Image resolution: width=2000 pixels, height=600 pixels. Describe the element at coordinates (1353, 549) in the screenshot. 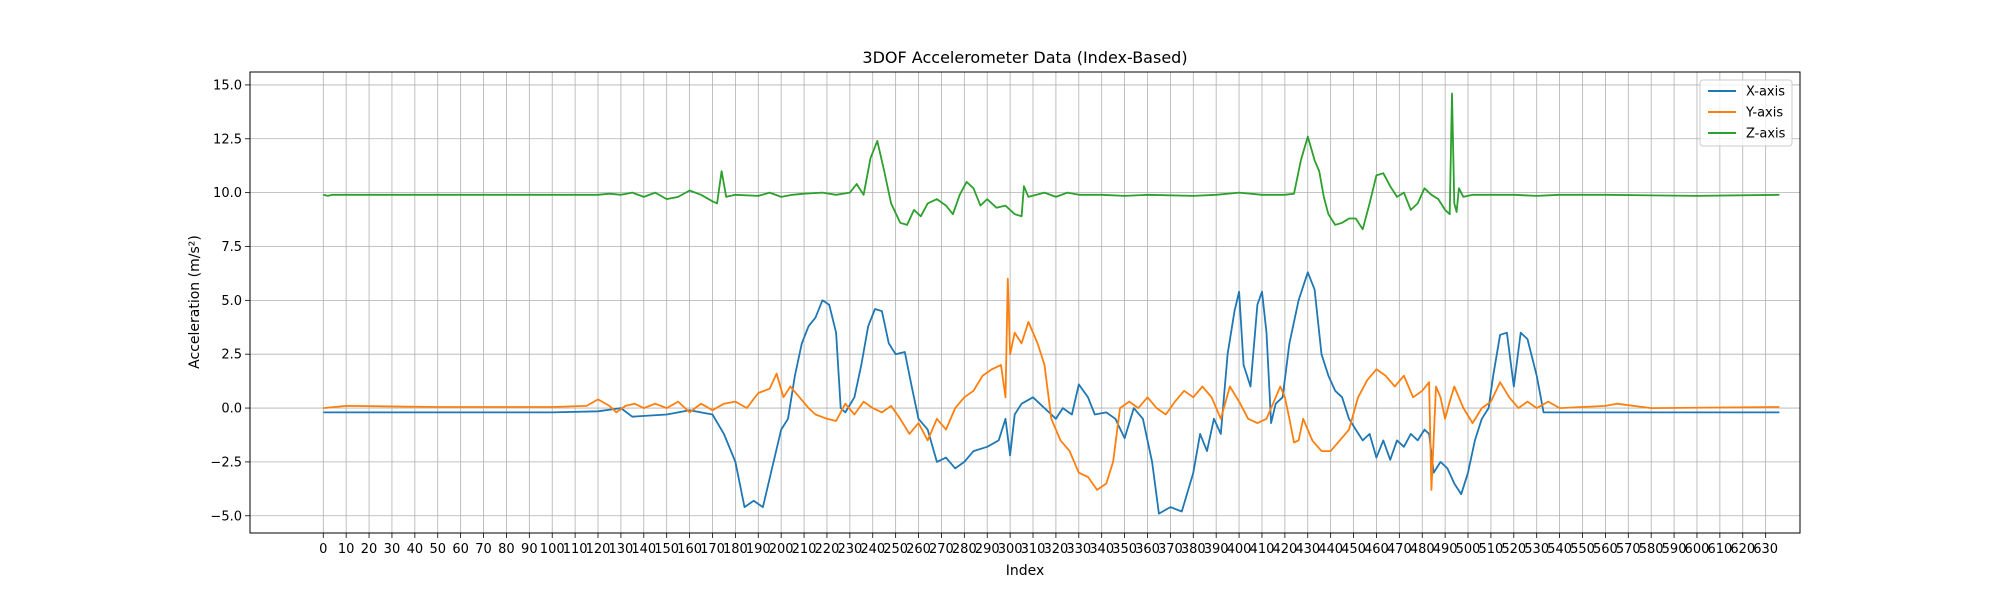

I see `x-tick-label: 450` at that location.